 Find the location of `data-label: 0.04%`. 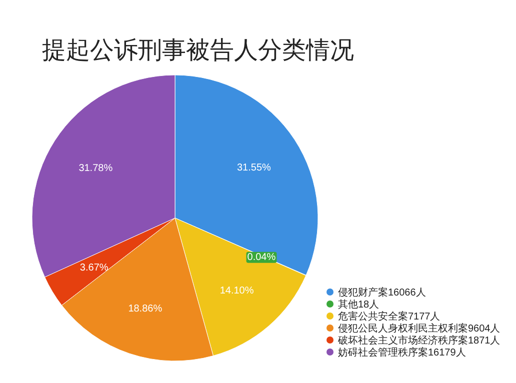

data-label: 0.04% is located at coordinates (261, 257).